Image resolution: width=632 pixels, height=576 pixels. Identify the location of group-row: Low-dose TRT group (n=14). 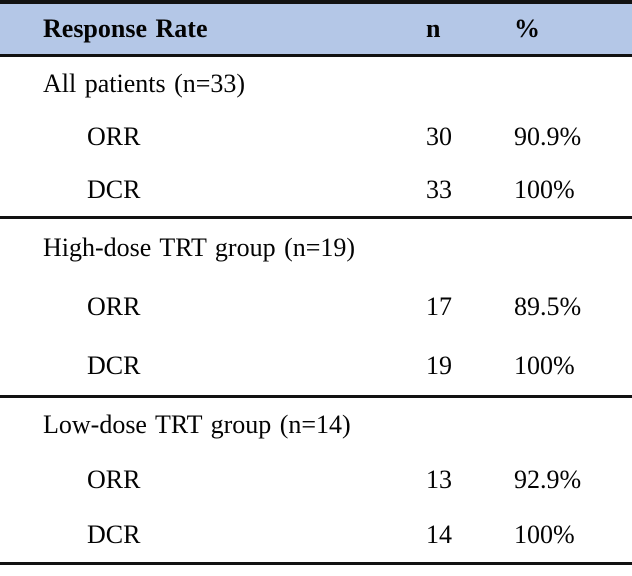
(316, 425).